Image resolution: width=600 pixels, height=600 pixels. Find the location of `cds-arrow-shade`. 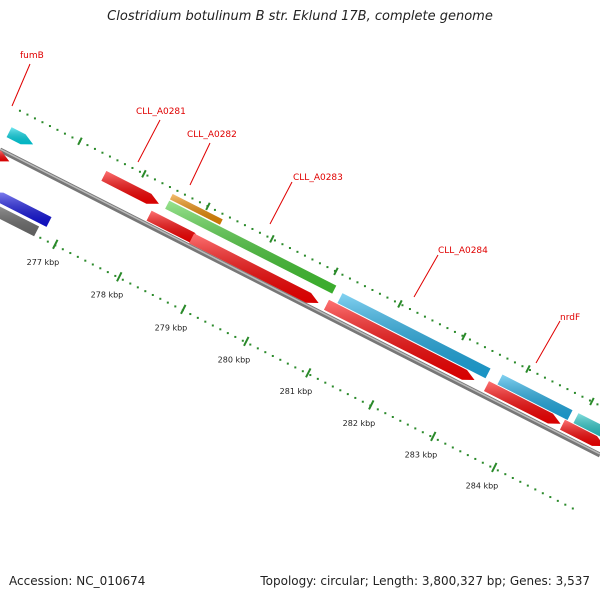

cds-arrow-shade is located at coordinates (522, 402).